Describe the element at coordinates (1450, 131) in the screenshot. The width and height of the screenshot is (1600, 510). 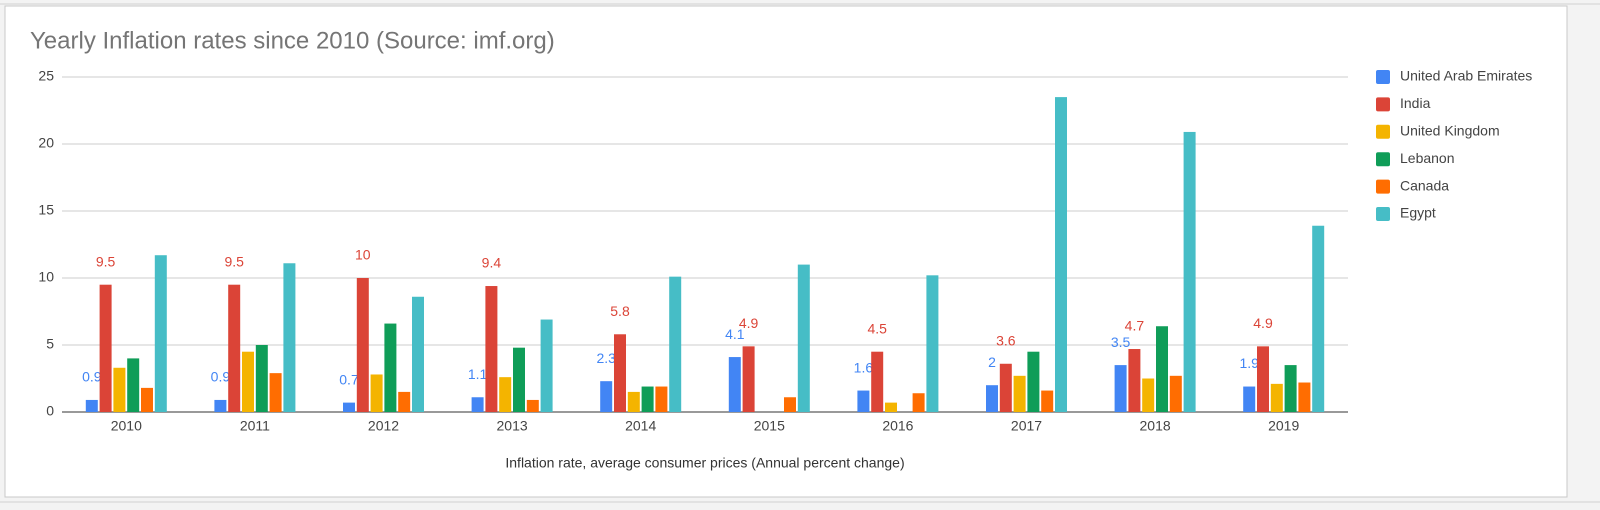
I see `legend-label: United Kingdom` at that location.